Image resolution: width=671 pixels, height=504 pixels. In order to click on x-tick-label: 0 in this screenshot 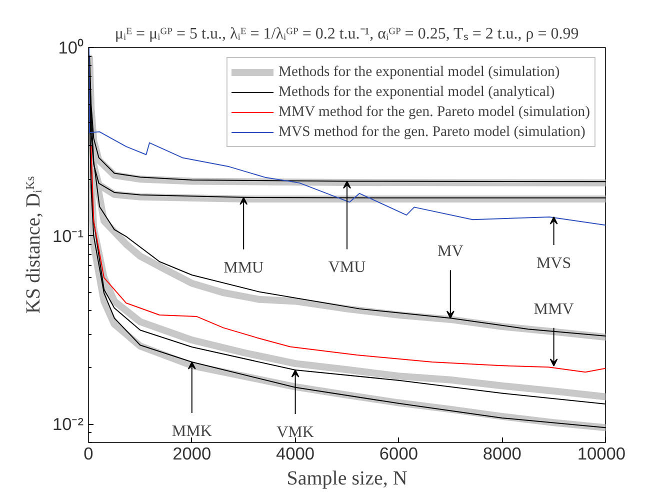, I will do `click(89, 454)`.